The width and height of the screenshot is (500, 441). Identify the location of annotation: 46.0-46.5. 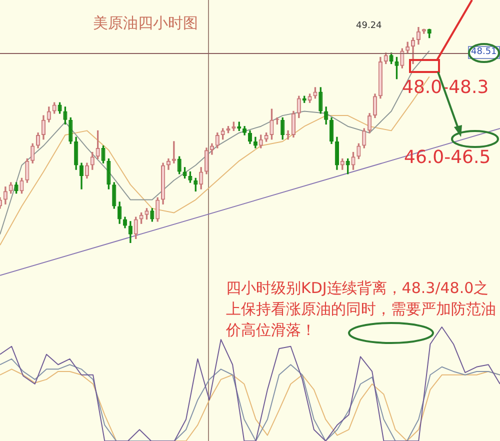
(447, 157).